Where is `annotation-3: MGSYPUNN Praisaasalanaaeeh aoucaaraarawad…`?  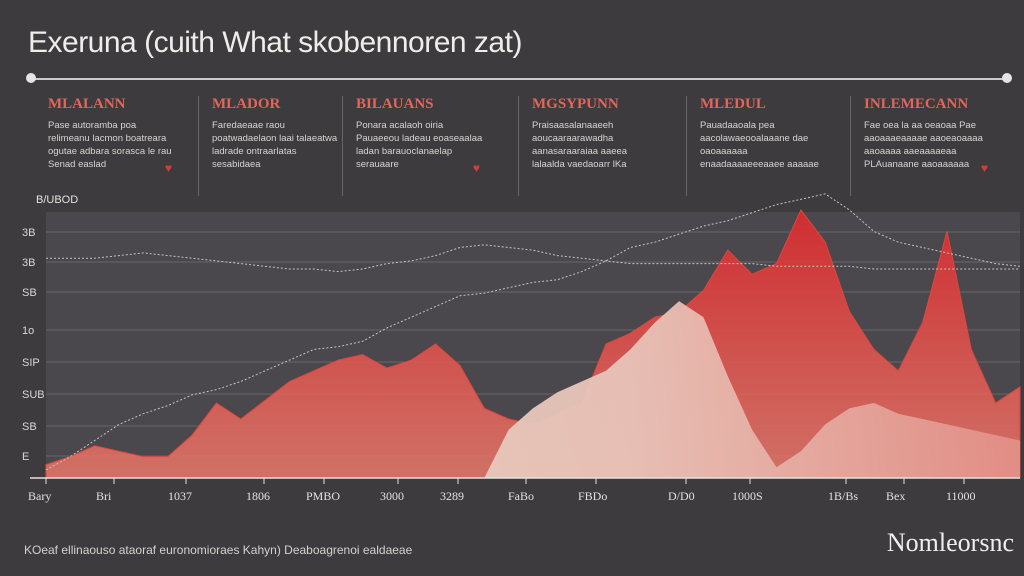 annotation-3: MGSYPUNN Praisaasalanaaeeh aoucaaraarawad… is located at coordinates (597, 133).